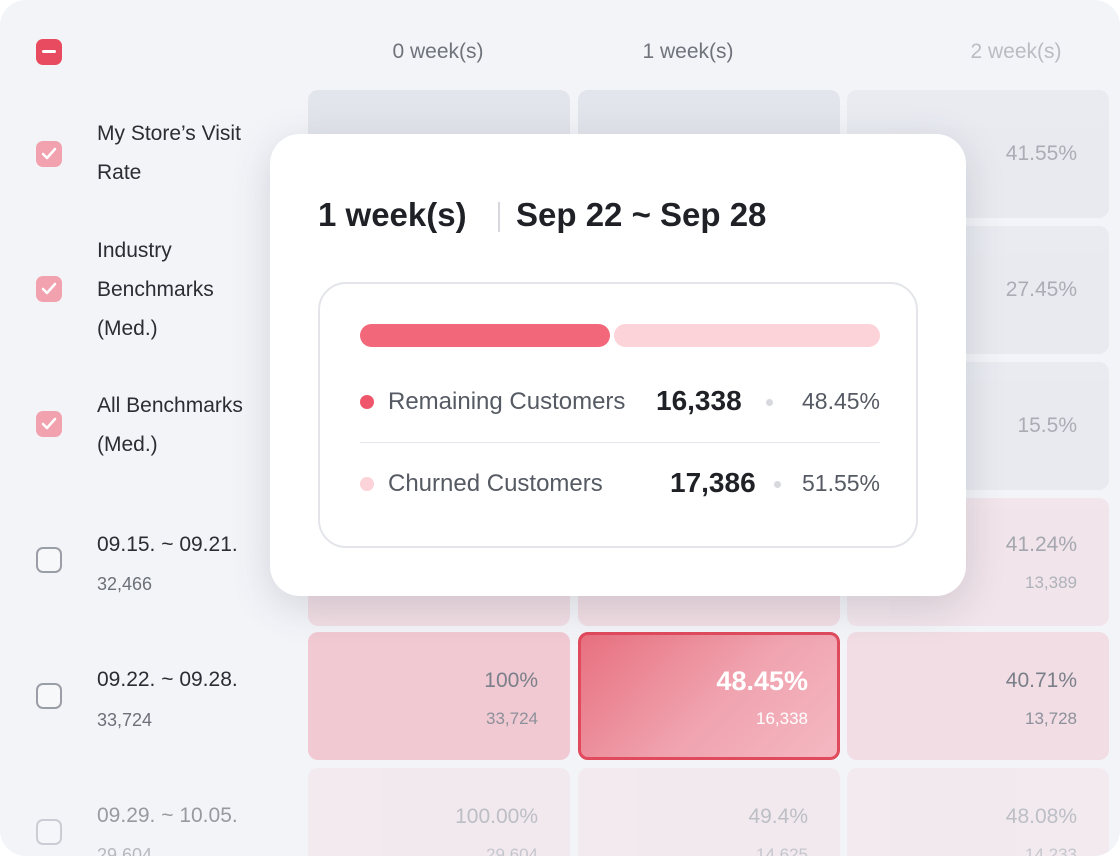 The height and width of the screenshot is (856, 1120). I want to click on row-label-line: Benchmarks, so click(155, 289).